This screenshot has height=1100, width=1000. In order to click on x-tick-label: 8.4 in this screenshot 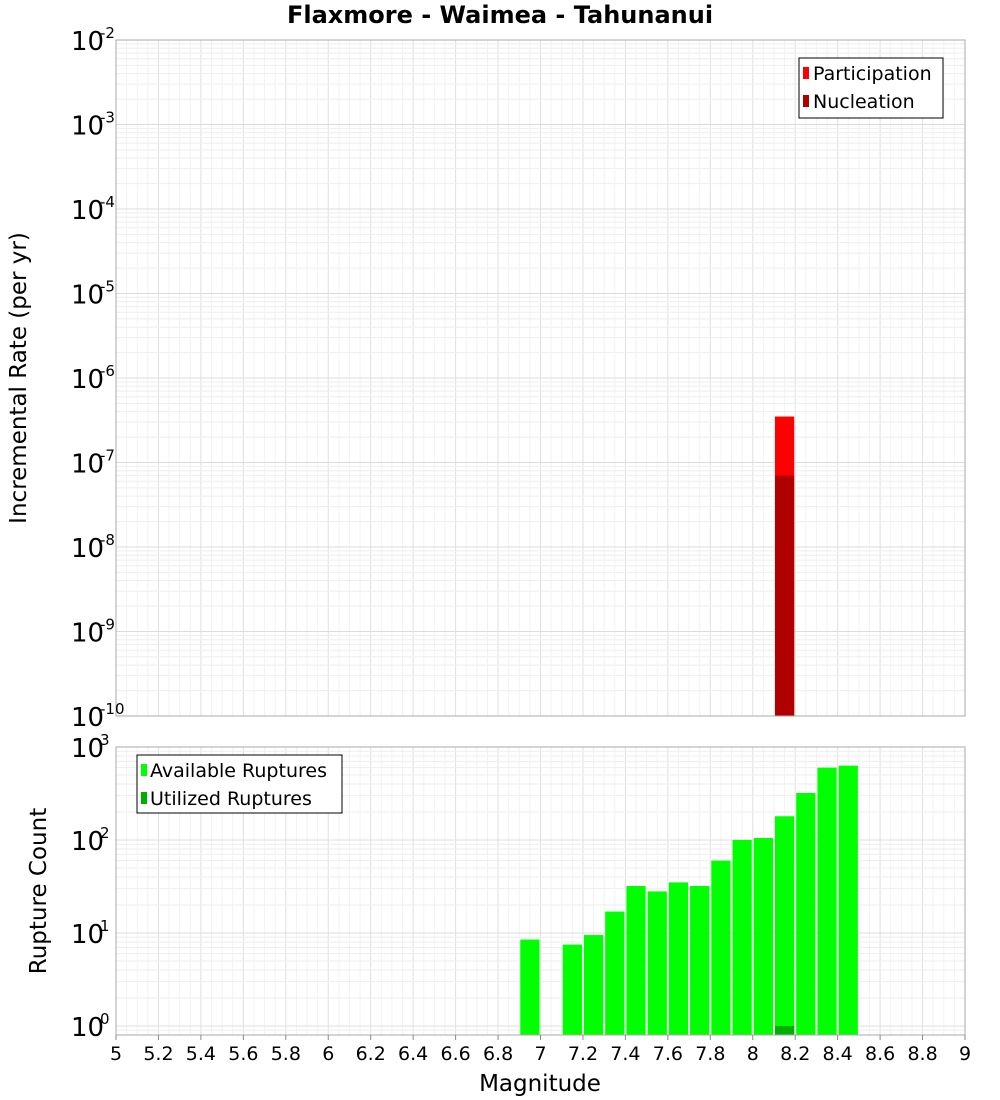, I will do `click(838, 1054)`.